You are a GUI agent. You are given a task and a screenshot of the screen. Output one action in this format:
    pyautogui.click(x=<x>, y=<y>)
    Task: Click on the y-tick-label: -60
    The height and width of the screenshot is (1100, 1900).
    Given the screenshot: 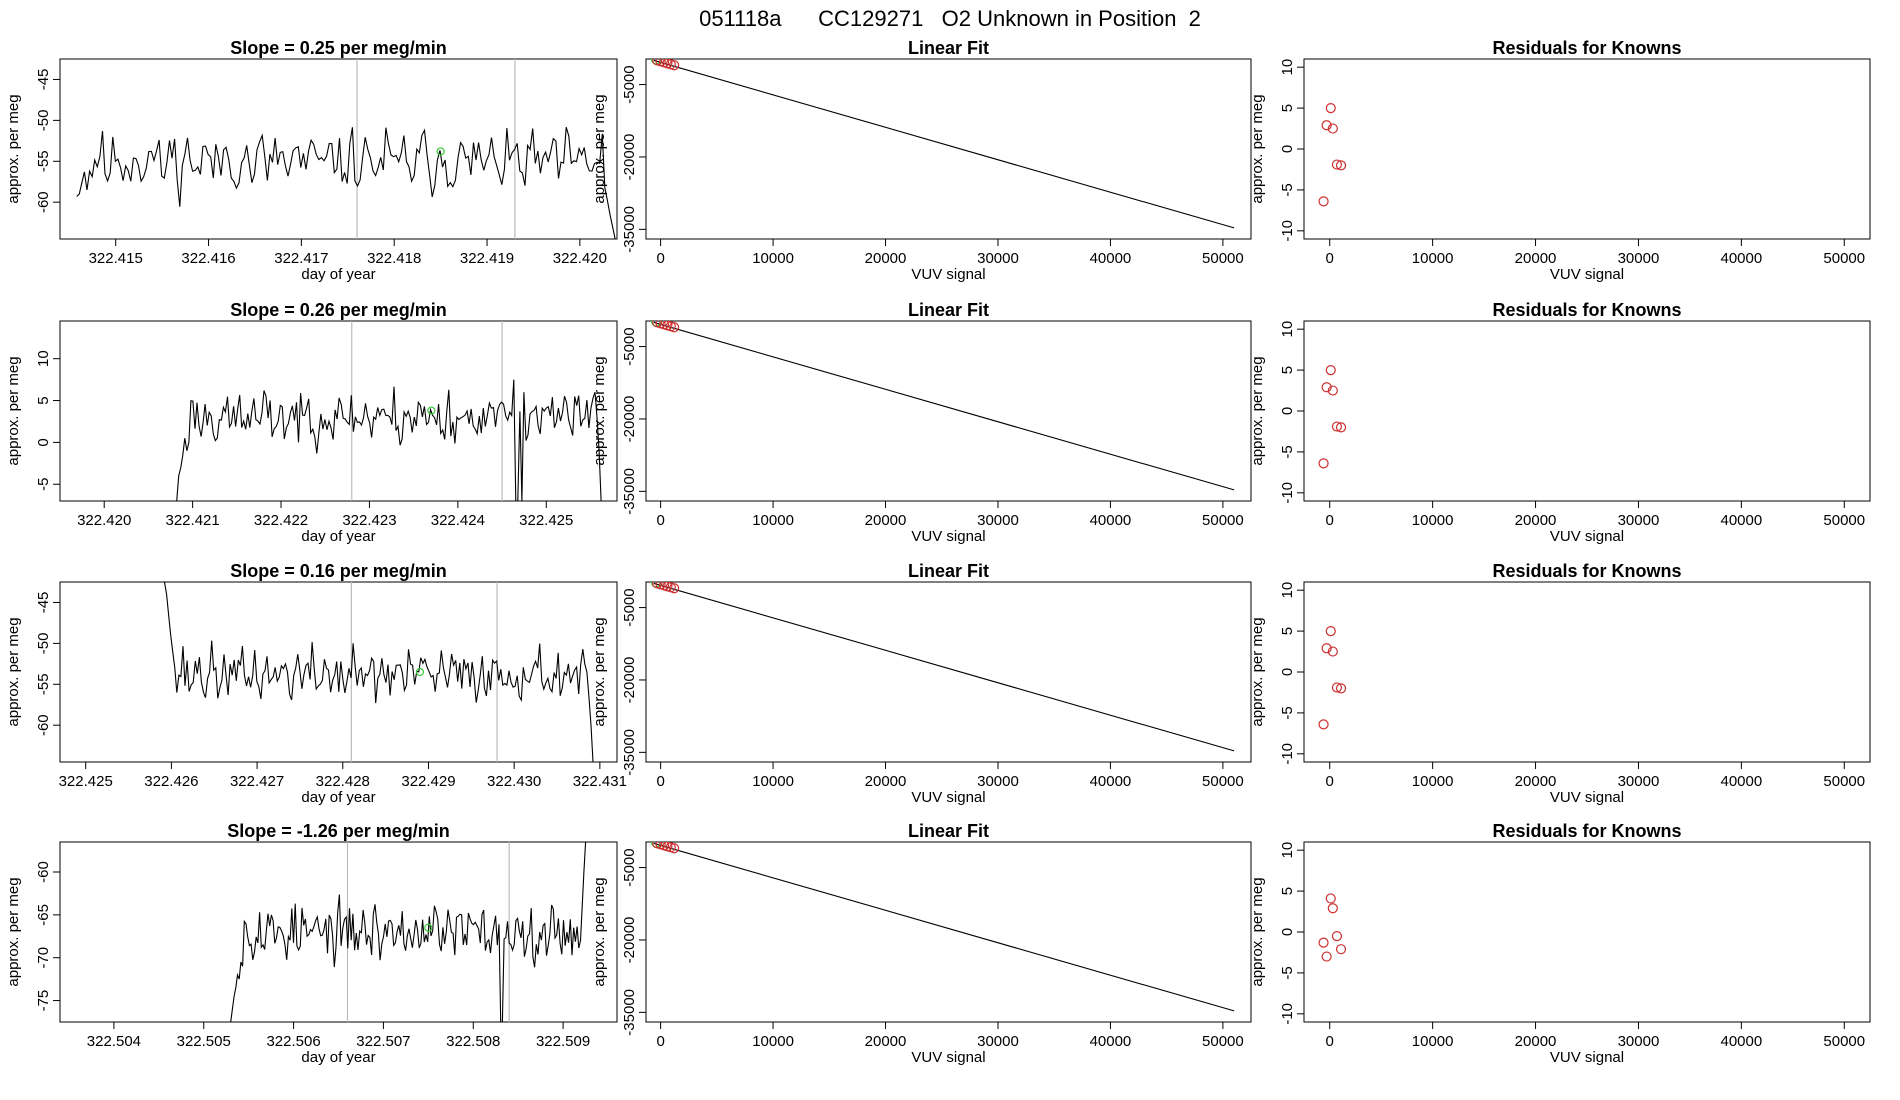 What is the action you would take?
    pyautogui.click(x=43, y=872)
    